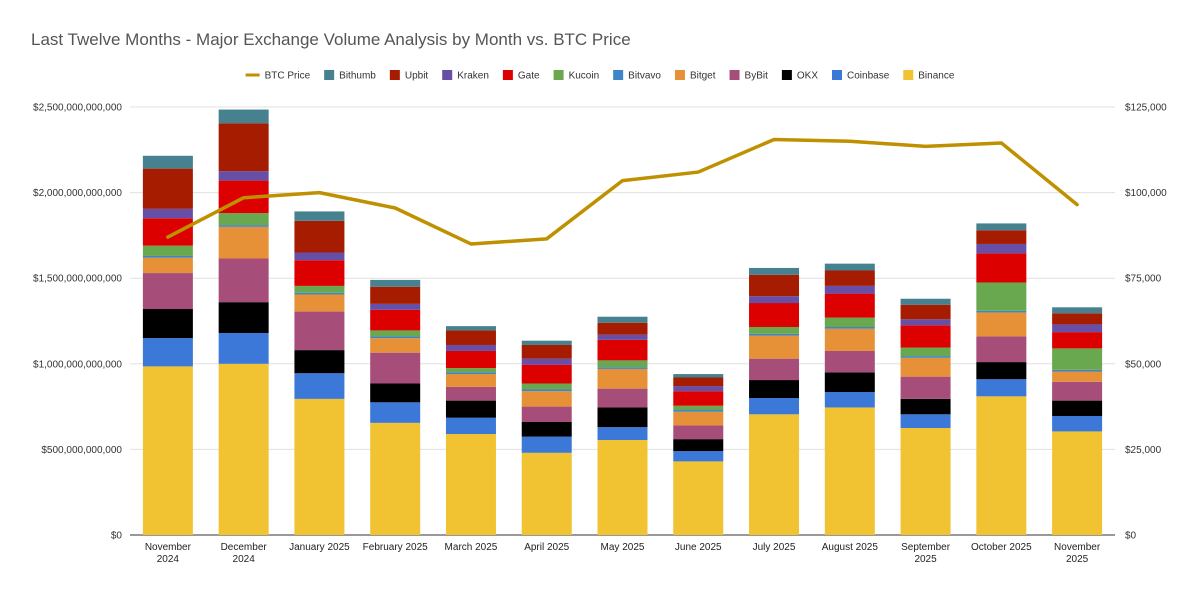  Describe the element at coordinates (529, 76) in the screenshot. I see `legend-label: Gate` at that location.